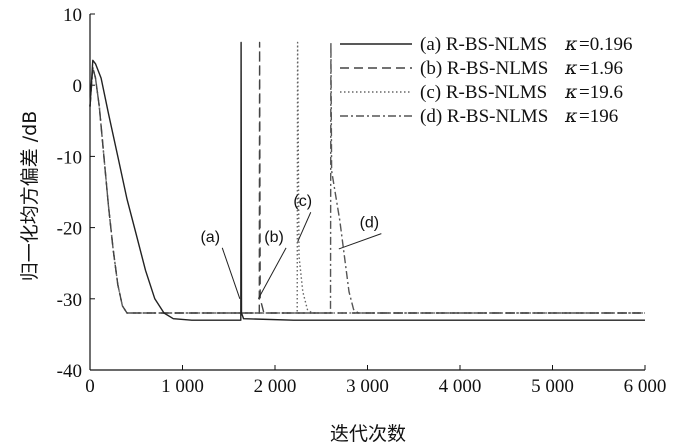  Describe the element at coordinates (605, 44) in the screenshot. I see `legend-kappa-value: =0.196` at that location.